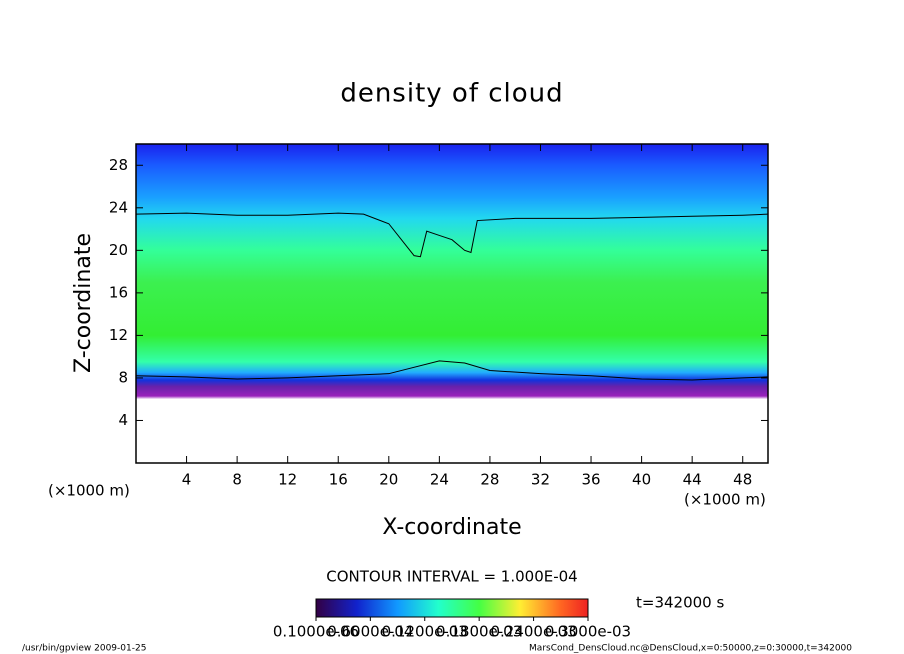 This screenshot has height=654, width=904. Describe the element at coordinates (118, 292) in the screenshot. I see `y-tick-label: 16` at that location.